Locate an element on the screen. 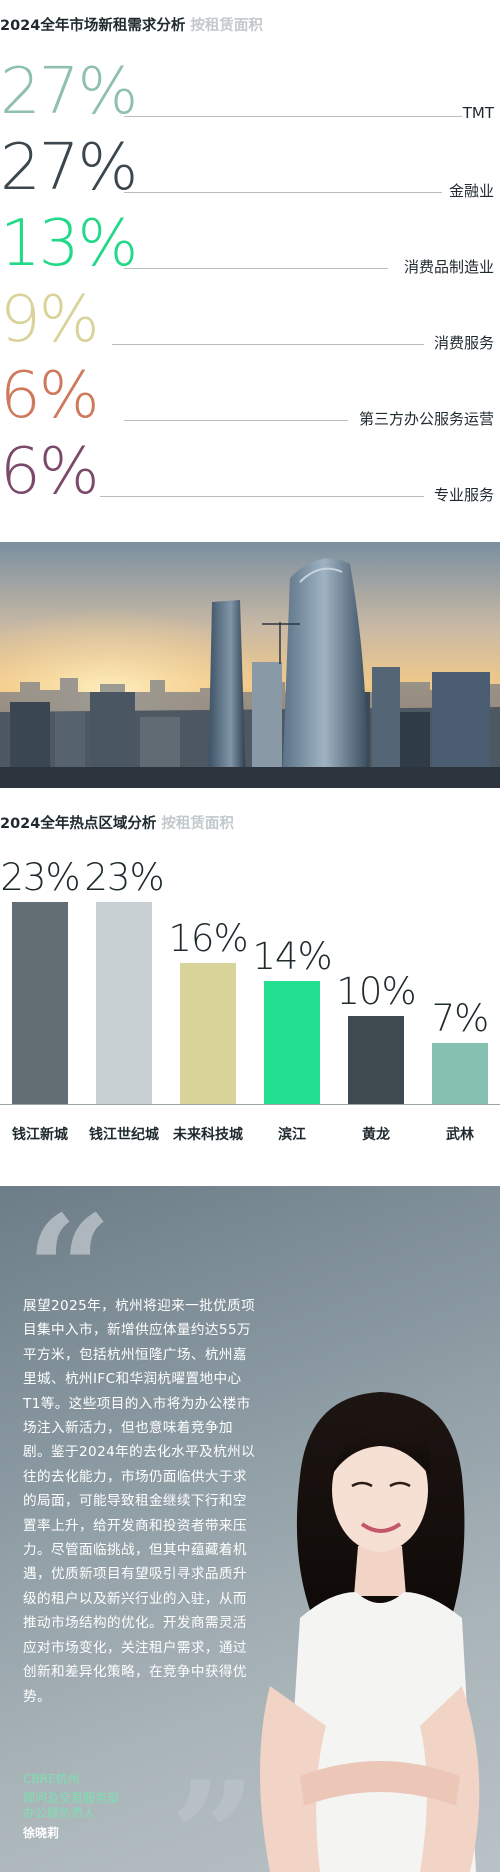  demand-row-tmt: 27% TMT is located at coordinates (250, 92).